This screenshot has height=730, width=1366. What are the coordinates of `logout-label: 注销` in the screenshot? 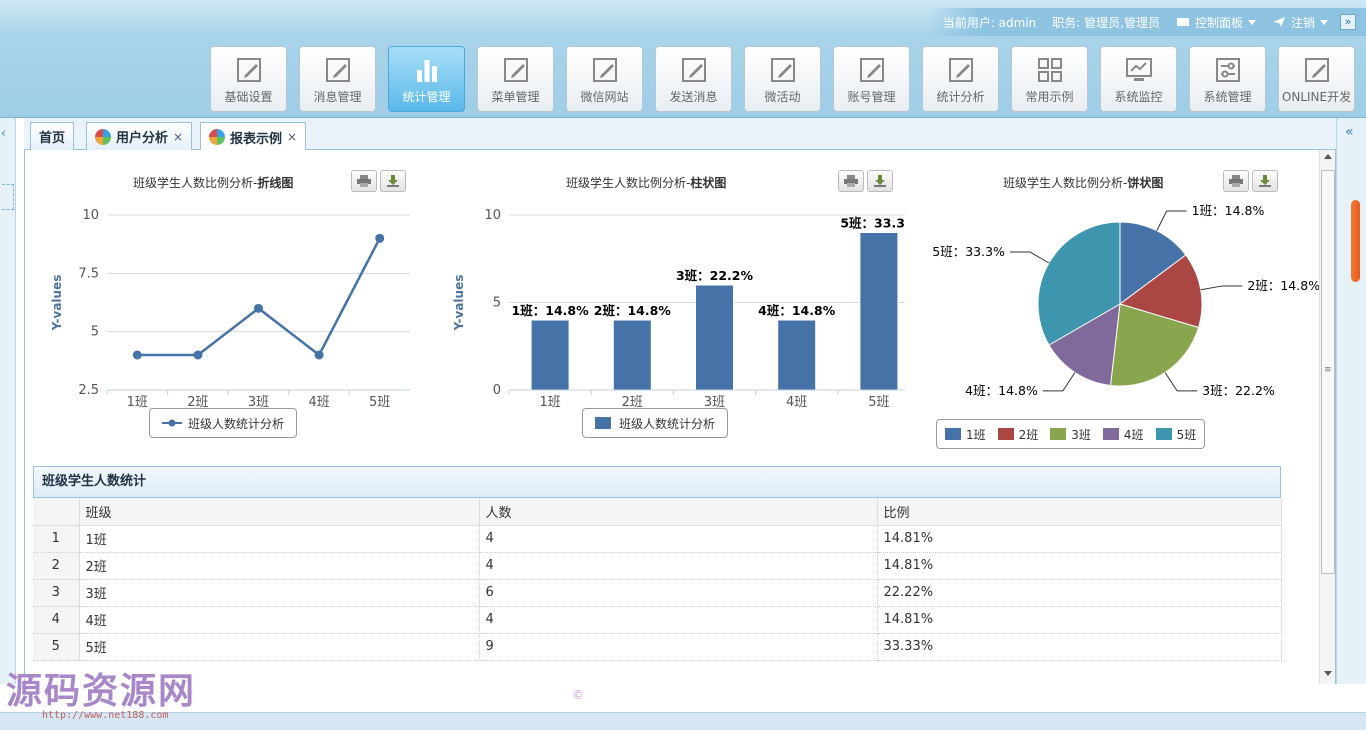 It's located at (1302, 22).